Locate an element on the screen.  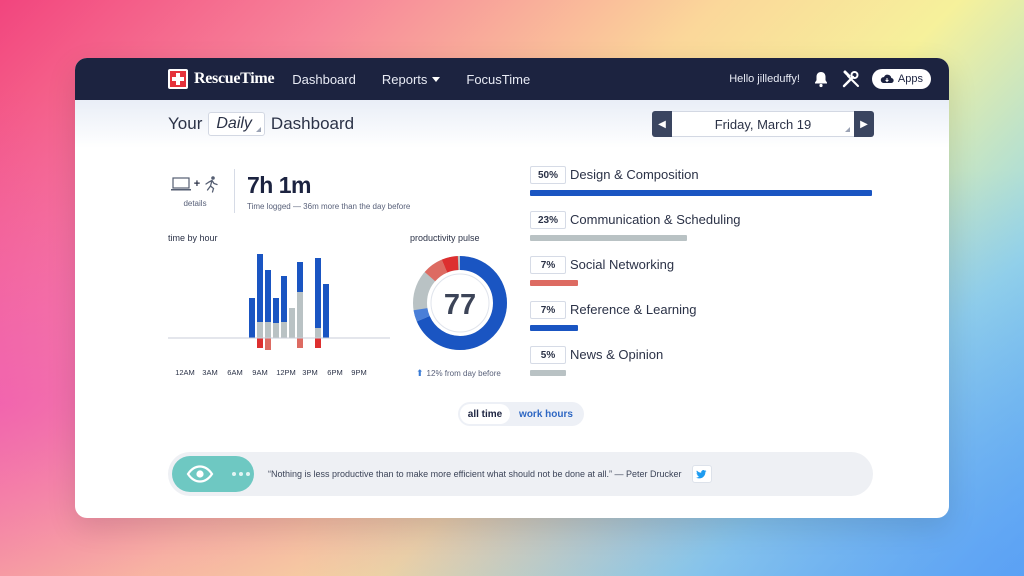
tools-icon is located at coordinates (851, 79).